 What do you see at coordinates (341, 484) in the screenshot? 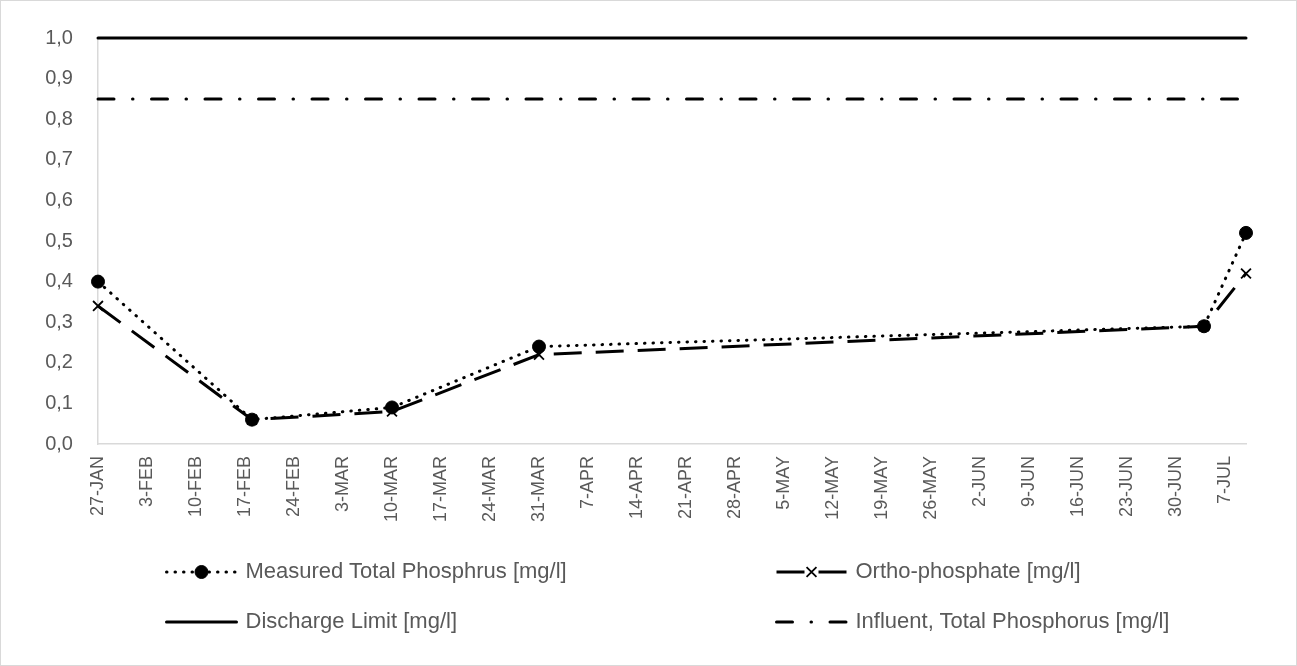
I see `x-tick-label: 3-MAR` at bounding box center [341, 484].